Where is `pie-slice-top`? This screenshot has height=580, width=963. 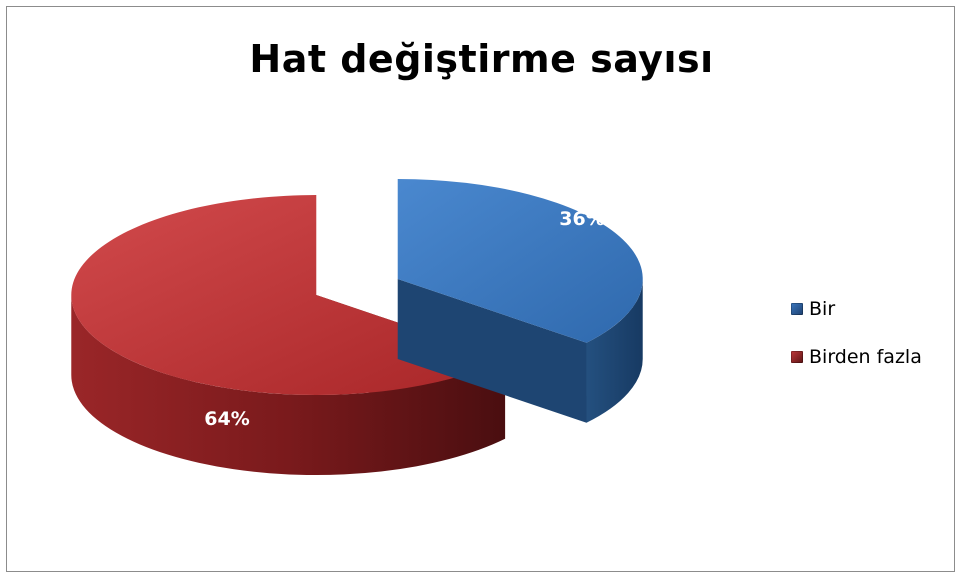
pie-slice-top is located at coordinates (520, 260).